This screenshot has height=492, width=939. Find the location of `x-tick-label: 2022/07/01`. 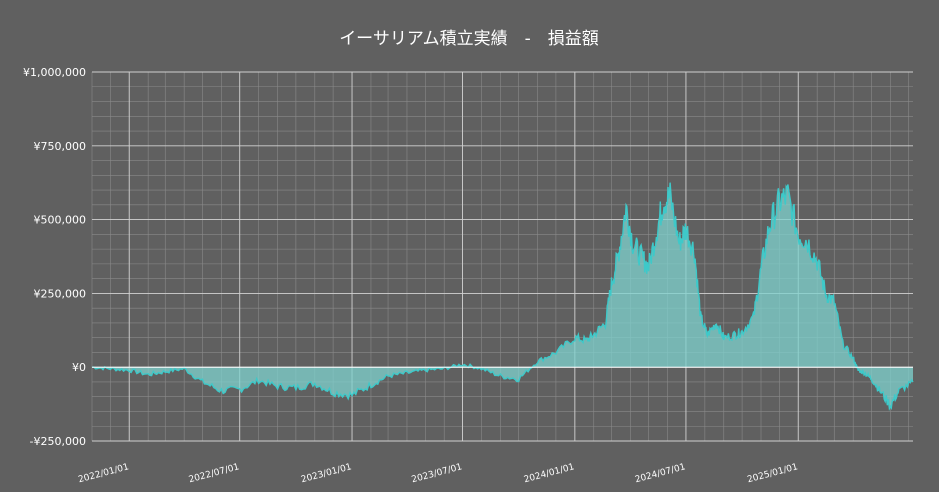

x-tick-label: 2022/07/01 is located at coordinates (214, 473).